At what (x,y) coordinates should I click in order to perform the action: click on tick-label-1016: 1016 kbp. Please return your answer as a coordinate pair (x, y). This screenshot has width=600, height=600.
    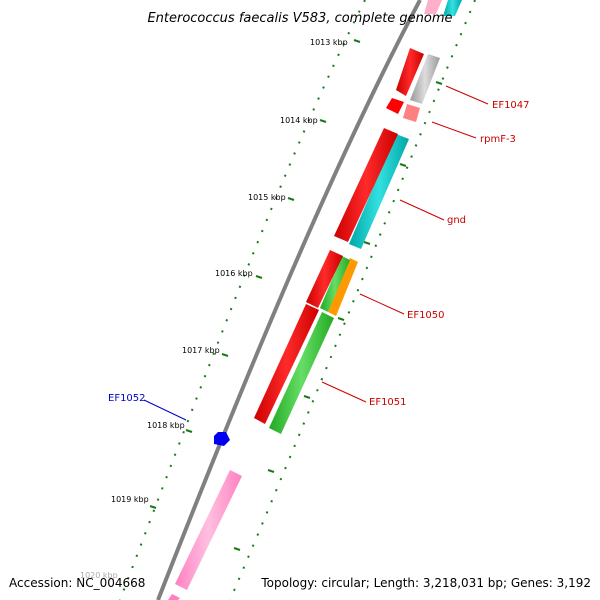
    Looking at the image, I should click on (234, 273).